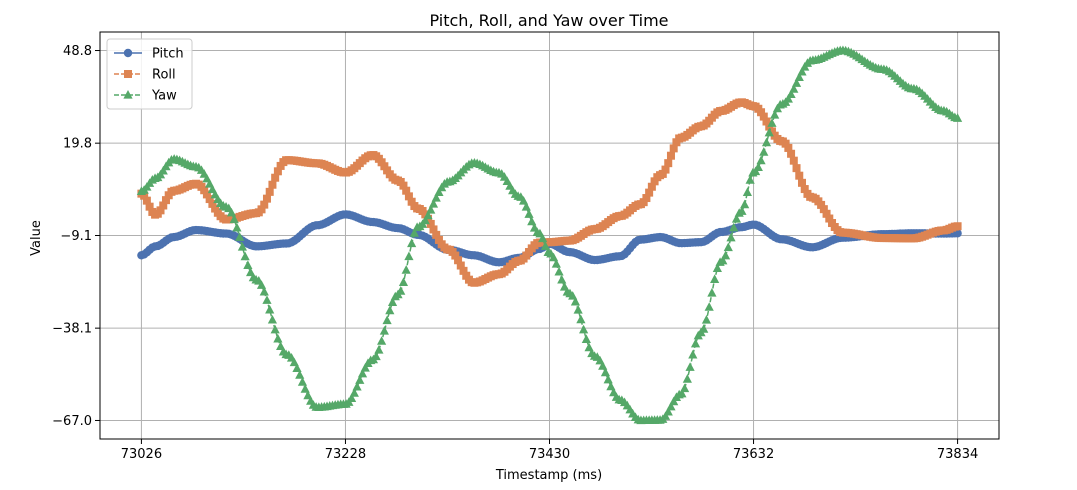 The height and width of the screenshot is (490, 1077). I want to click on y-tick-label: 19.8, so click(77, 144).